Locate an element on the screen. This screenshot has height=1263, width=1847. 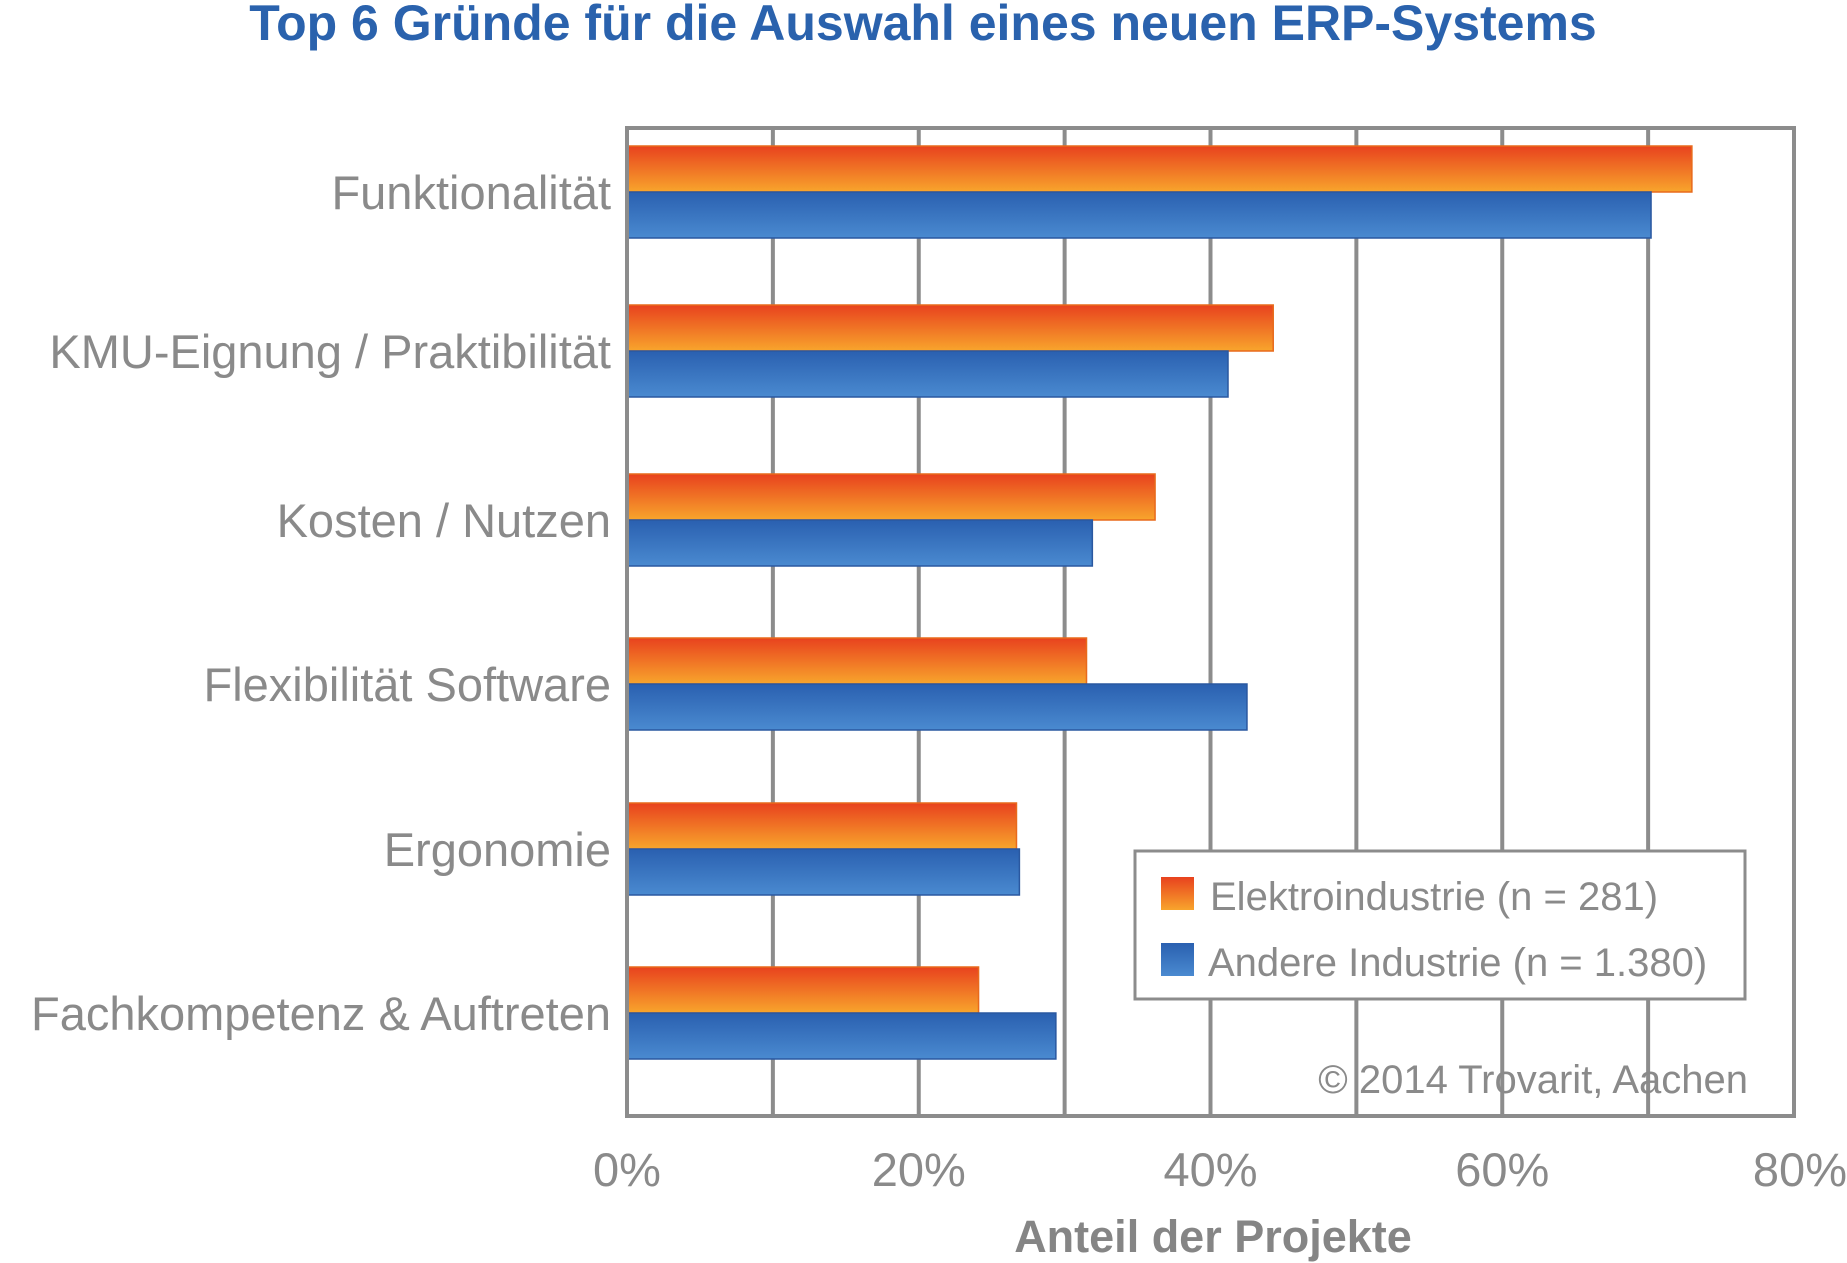
x-tick-label-0: 0% is located at coordinates (627, 1169).